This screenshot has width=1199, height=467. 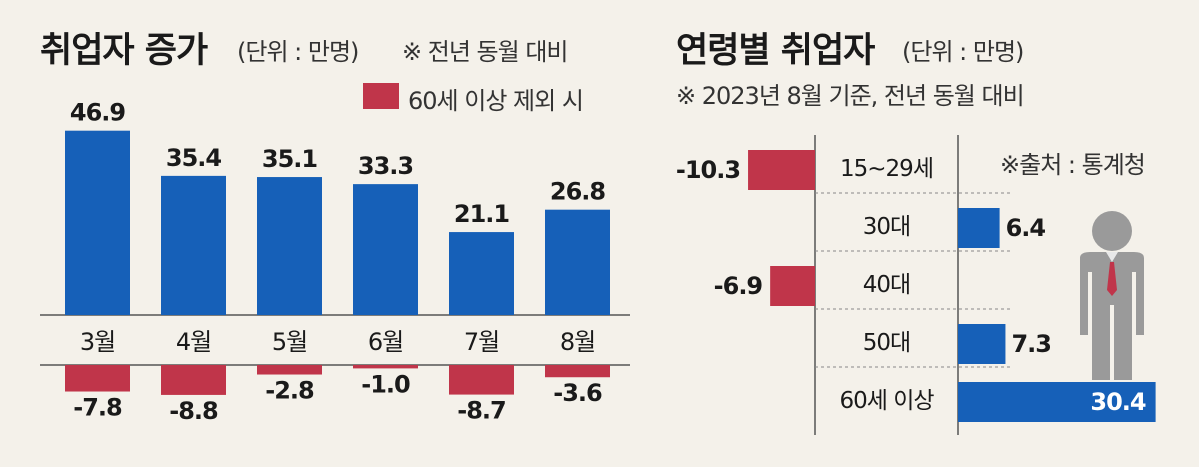 What do you see at coordinates (298, 52) in the screenshot?
I see `left-chart-unit: (단위 : 만명)` at bounding box center [298, 52].